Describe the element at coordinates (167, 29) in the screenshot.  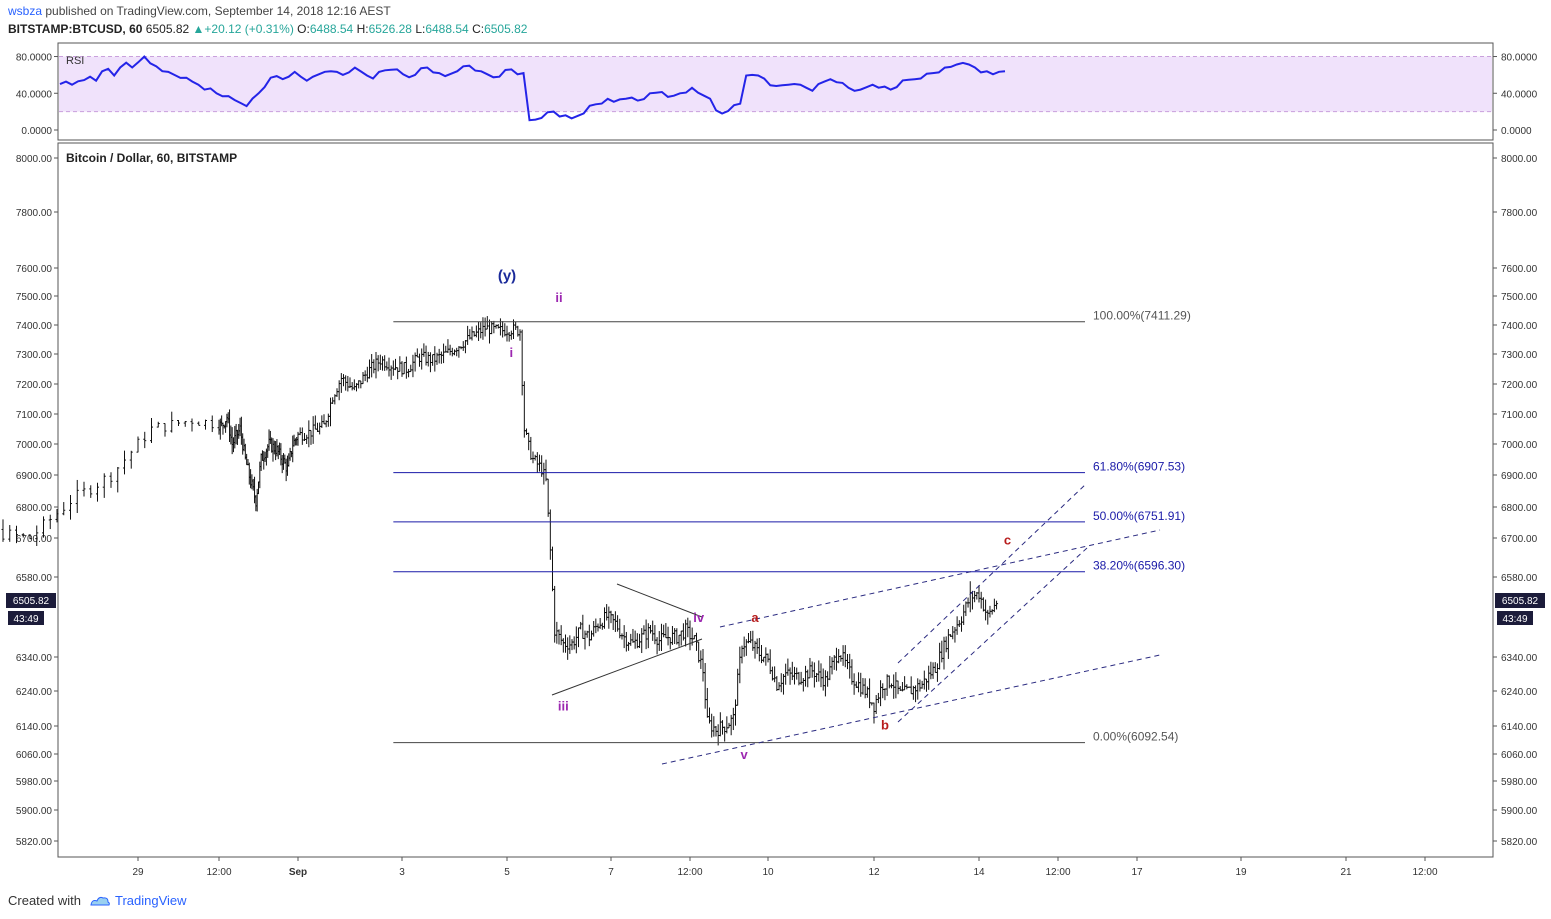
I see `last-price: 6505.82` at that location.